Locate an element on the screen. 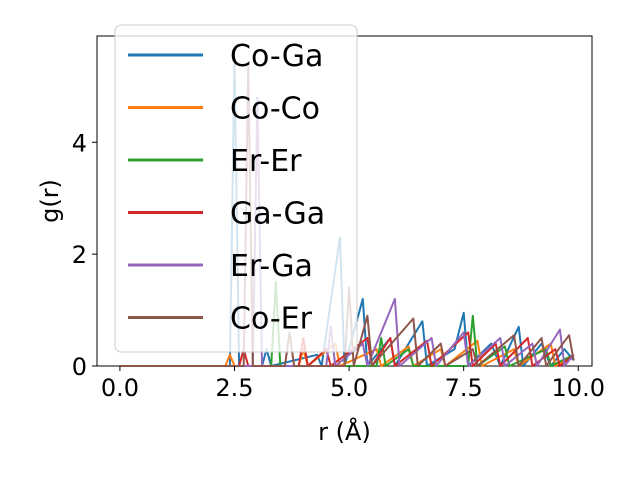 This screenshot has width=640, height=480. y-axis: 0 2 4 is located at coordinates (84, 255).